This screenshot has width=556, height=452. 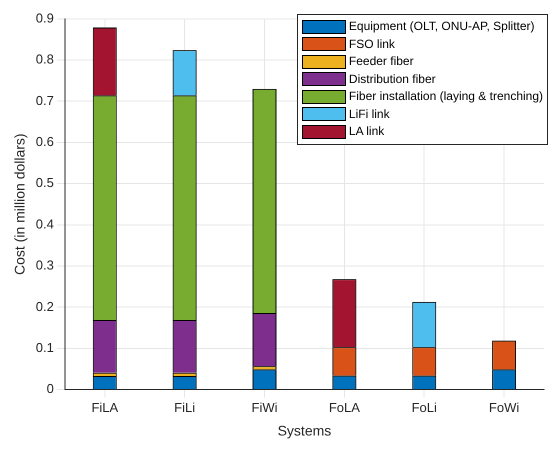 What do you see at coordinates (265, 407) in the screenshot?
I see `x-tick-label: FiWi` at bounding box center [265, 407].